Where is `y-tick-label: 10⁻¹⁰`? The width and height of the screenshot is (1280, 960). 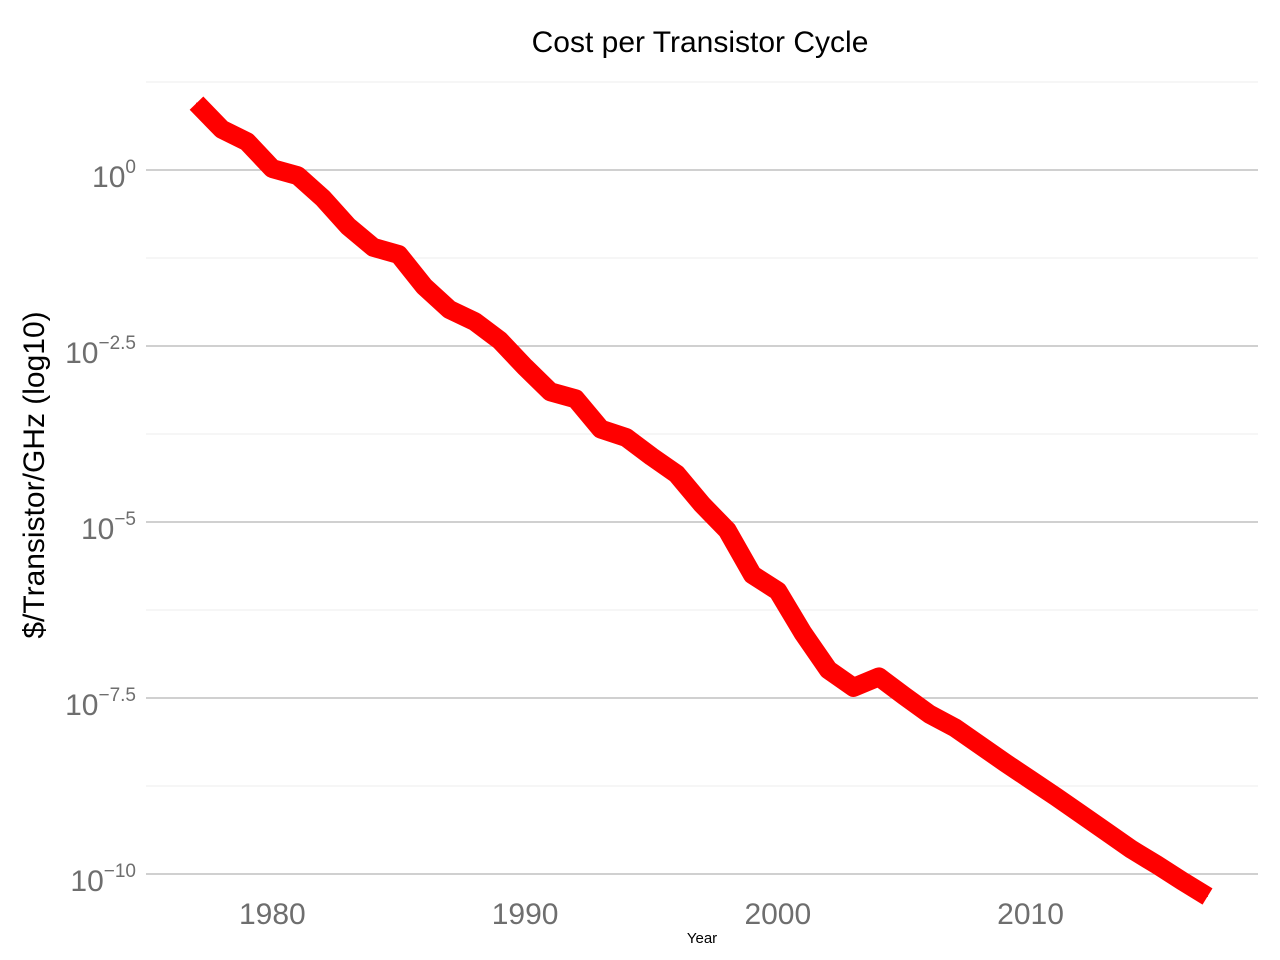 y-tick-label: 10⁻¹⁰ is located at coordinates (103, 879).